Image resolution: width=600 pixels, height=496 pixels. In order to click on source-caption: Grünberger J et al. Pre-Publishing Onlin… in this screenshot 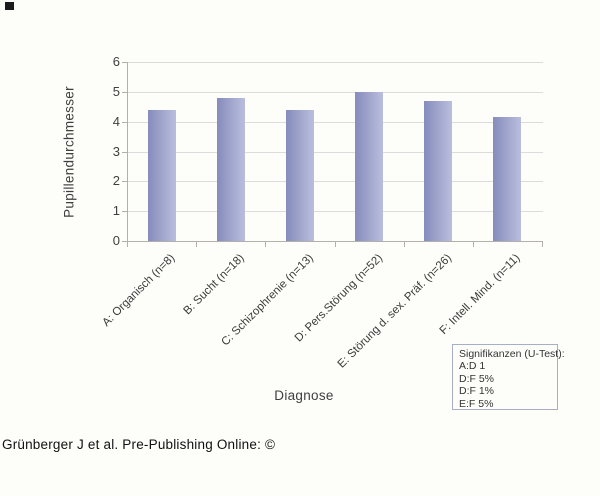, I will do `click(139, 444)`.